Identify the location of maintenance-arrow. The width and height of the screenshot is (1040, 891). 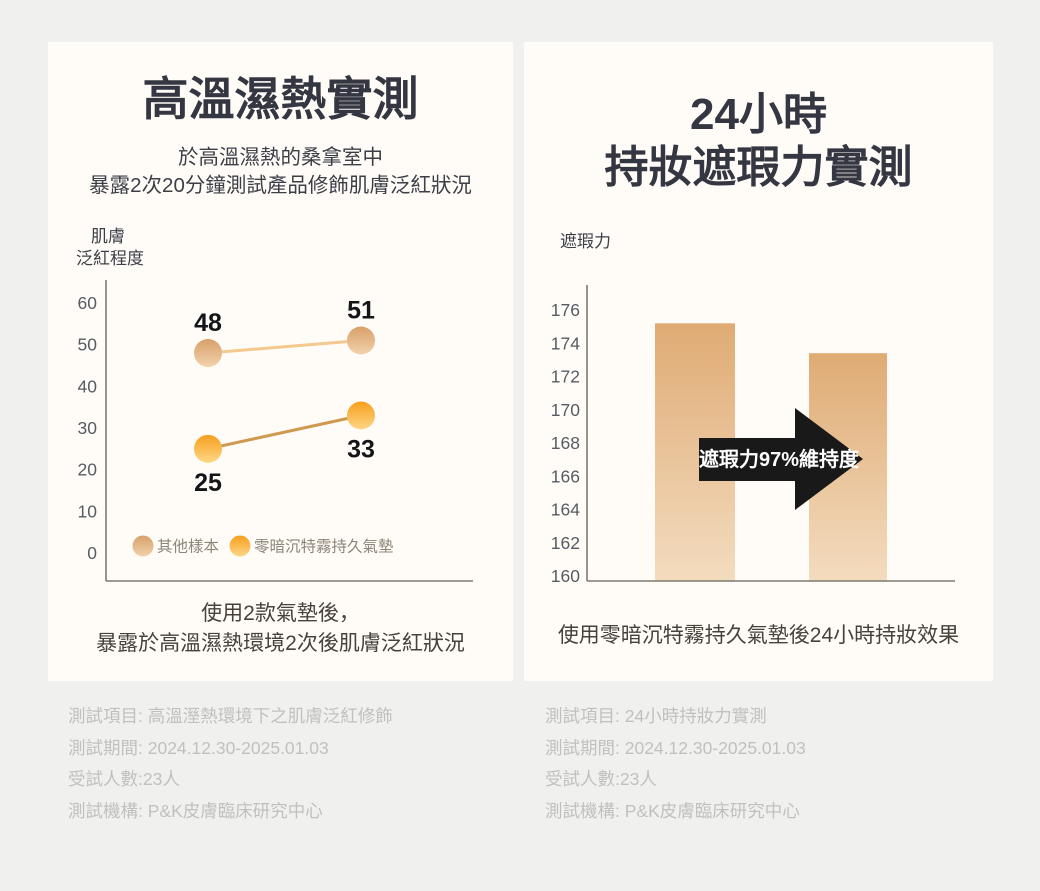
(781, 459).